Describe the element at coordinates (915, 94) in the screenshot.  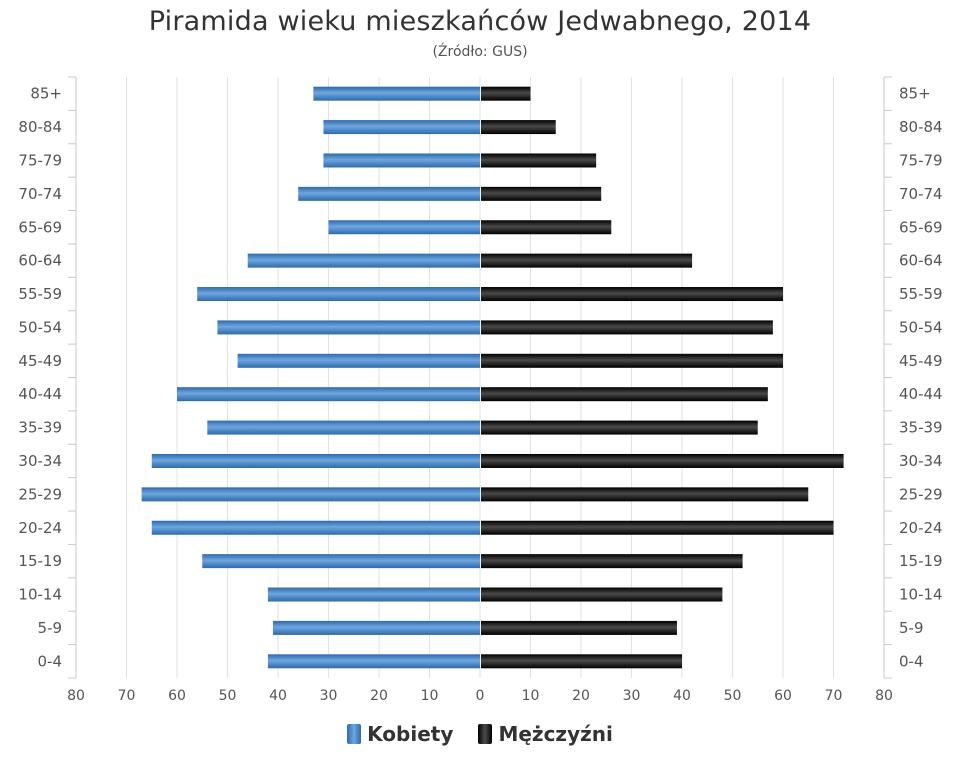
I see `y-tick-label-right: 85+` at that location.